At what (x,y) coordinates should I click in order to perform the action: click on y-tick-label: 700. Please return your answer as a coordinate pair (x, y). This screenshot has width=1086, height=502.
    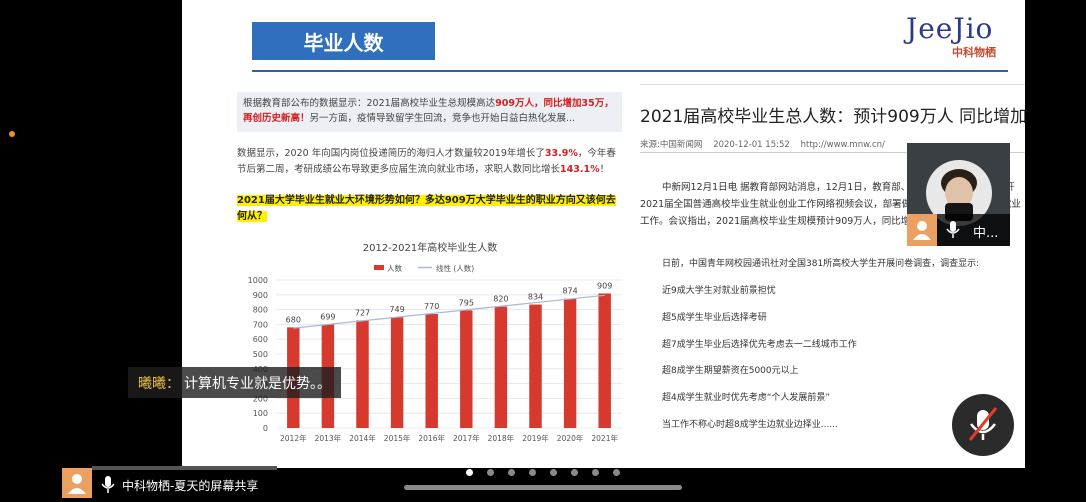
    Looking at the image, I should click on (260, 324).